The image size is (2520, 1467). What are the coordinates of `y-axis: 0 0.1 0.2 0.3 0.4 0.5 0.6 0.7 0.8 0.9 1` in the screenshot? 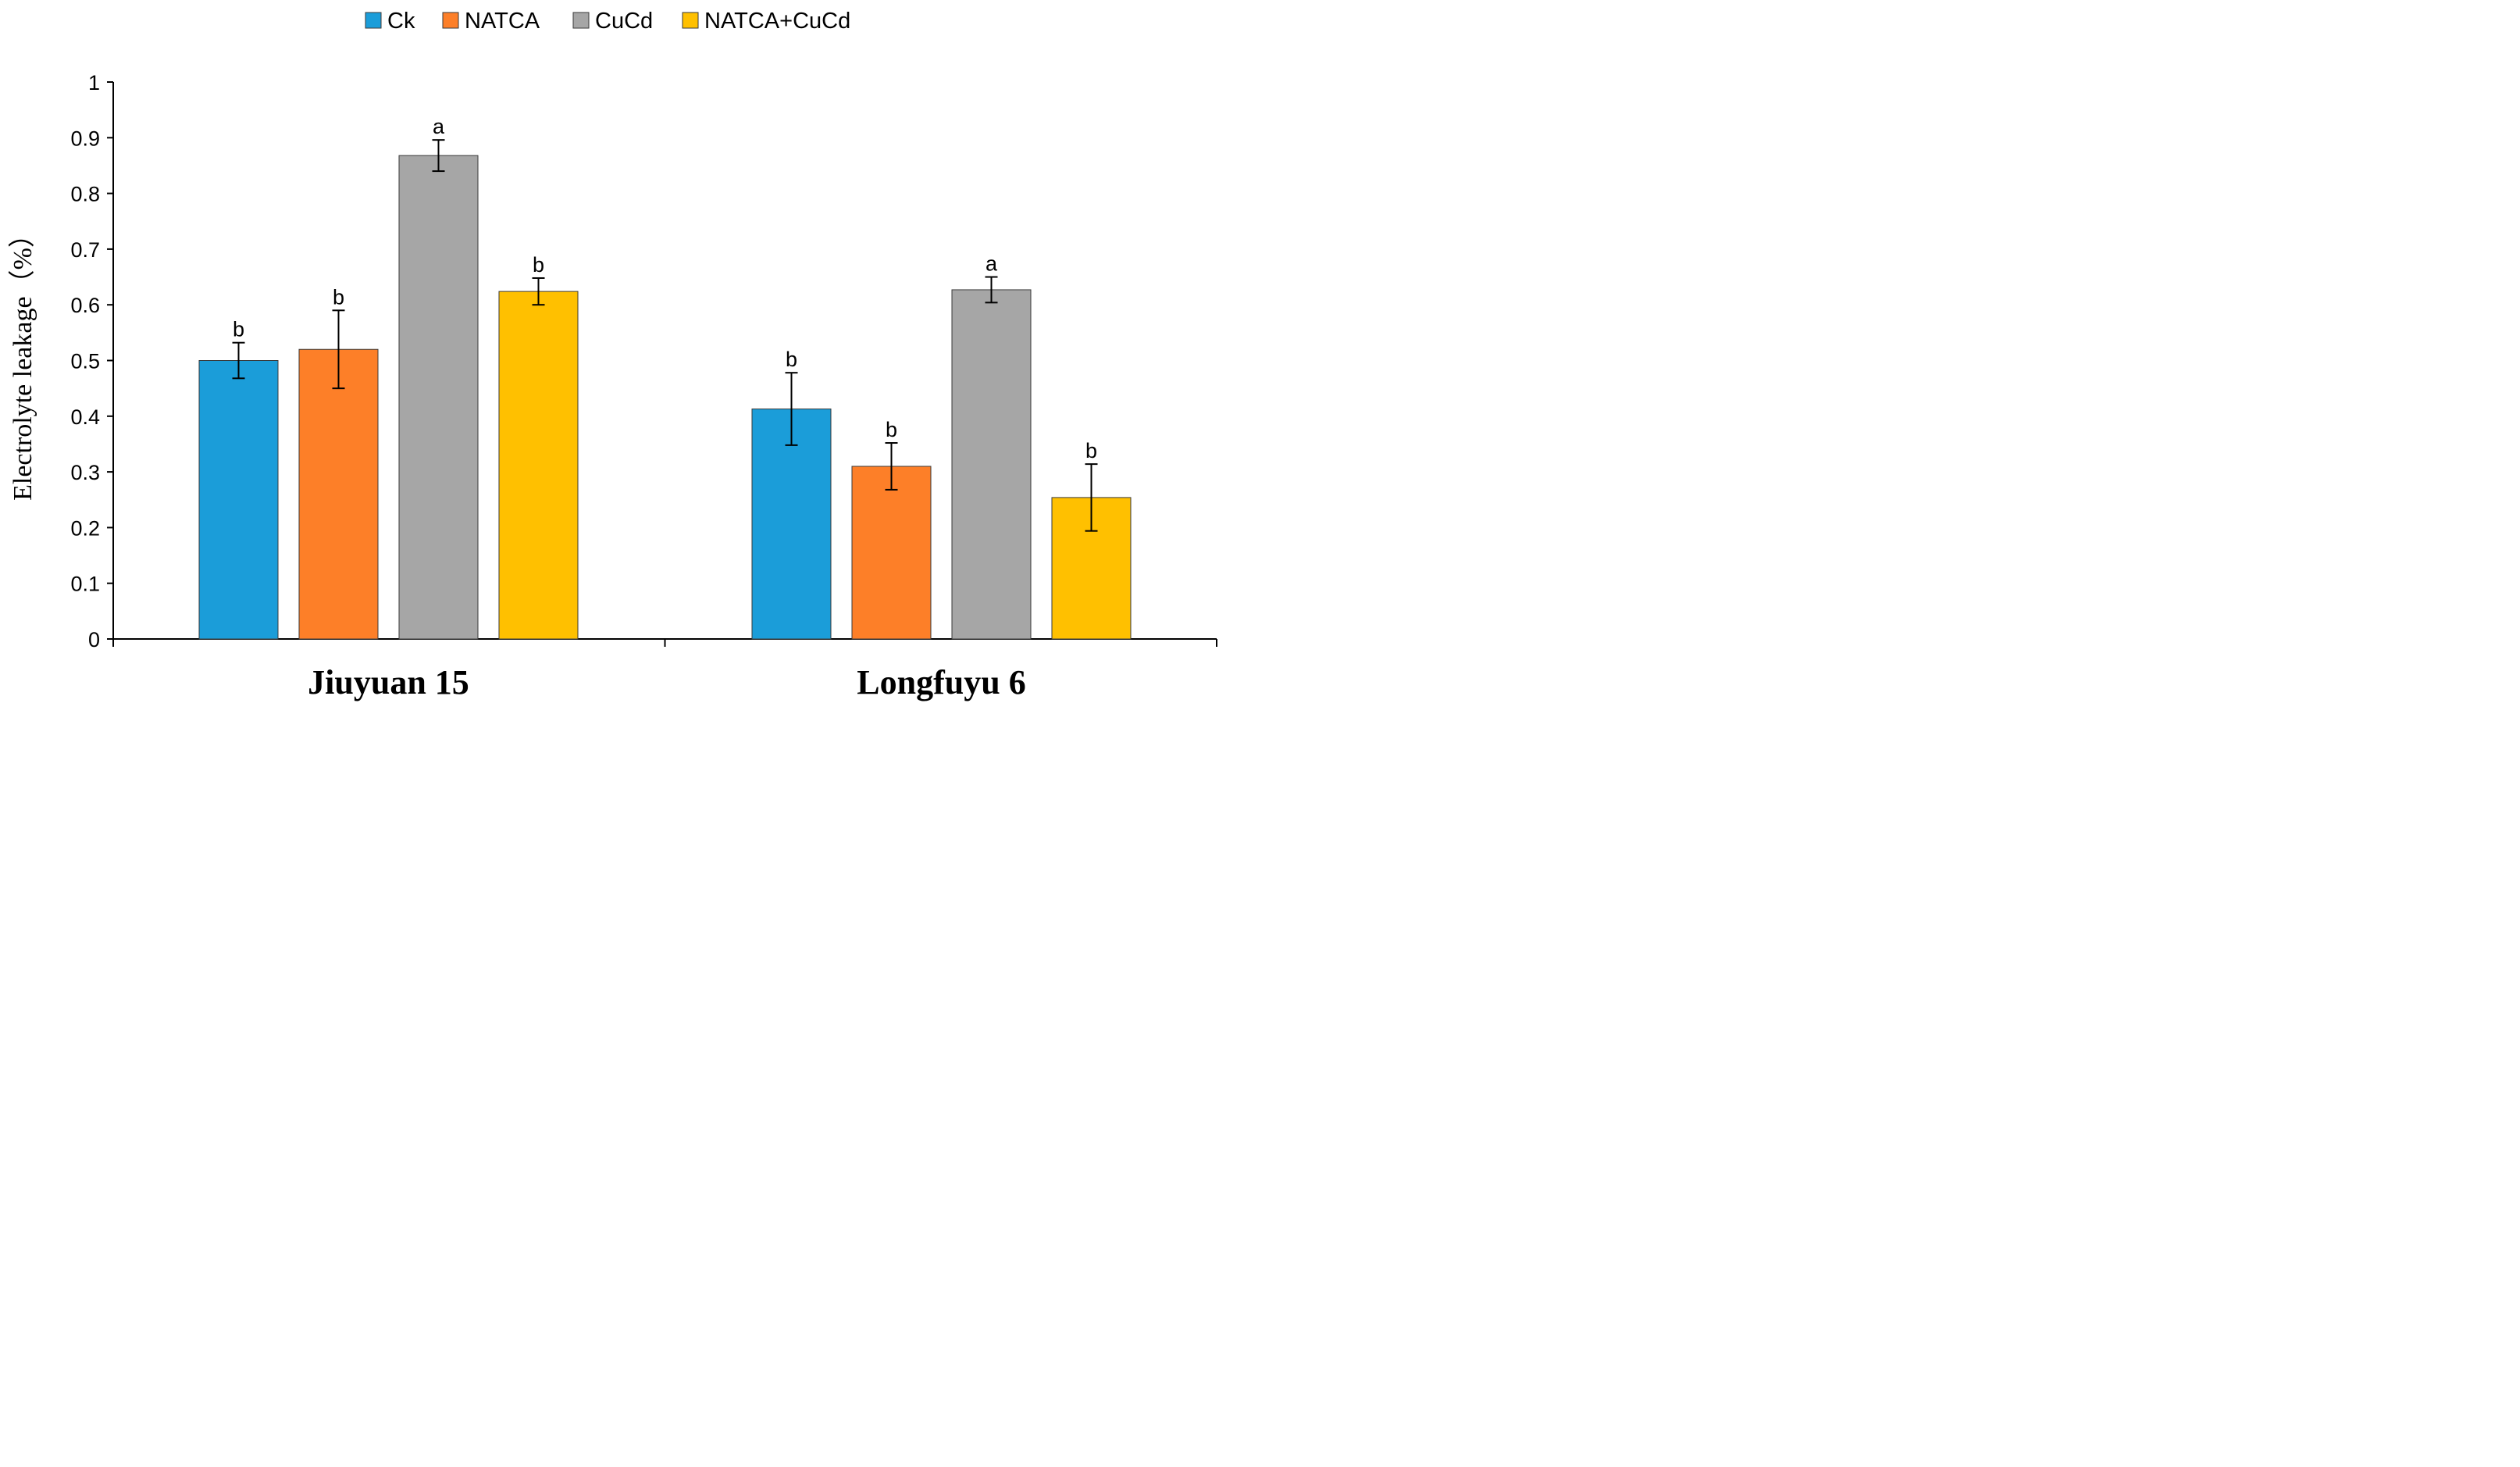 It's located at (92, 361).